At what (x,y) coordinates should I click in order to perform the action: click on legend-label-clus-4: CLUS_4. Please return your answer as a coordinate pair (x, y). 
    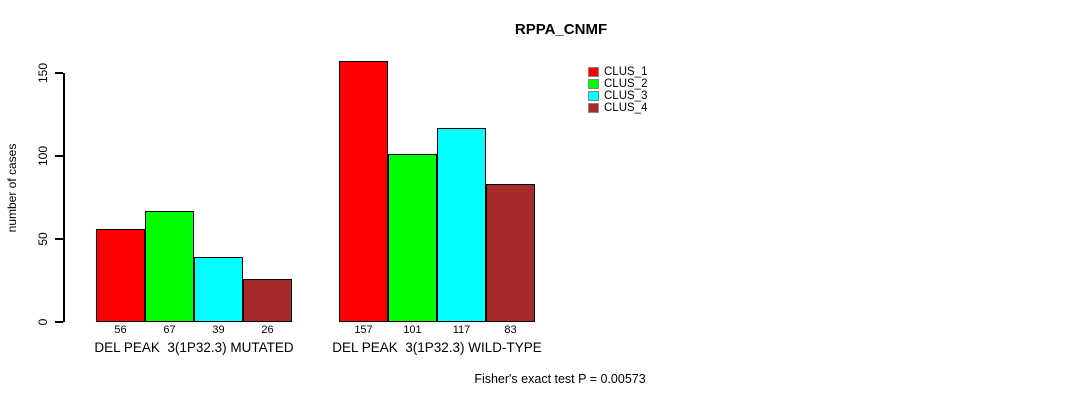
    Looking at the image, I should click on (626, 108).